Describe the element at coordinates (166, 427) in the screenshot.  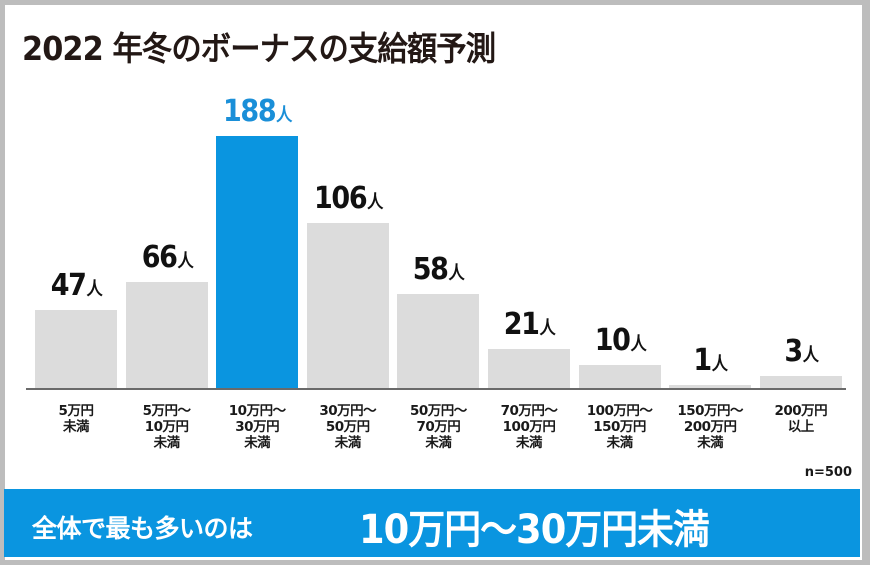
I see `category-label: 5万円〜 10万円 未満` at that location.